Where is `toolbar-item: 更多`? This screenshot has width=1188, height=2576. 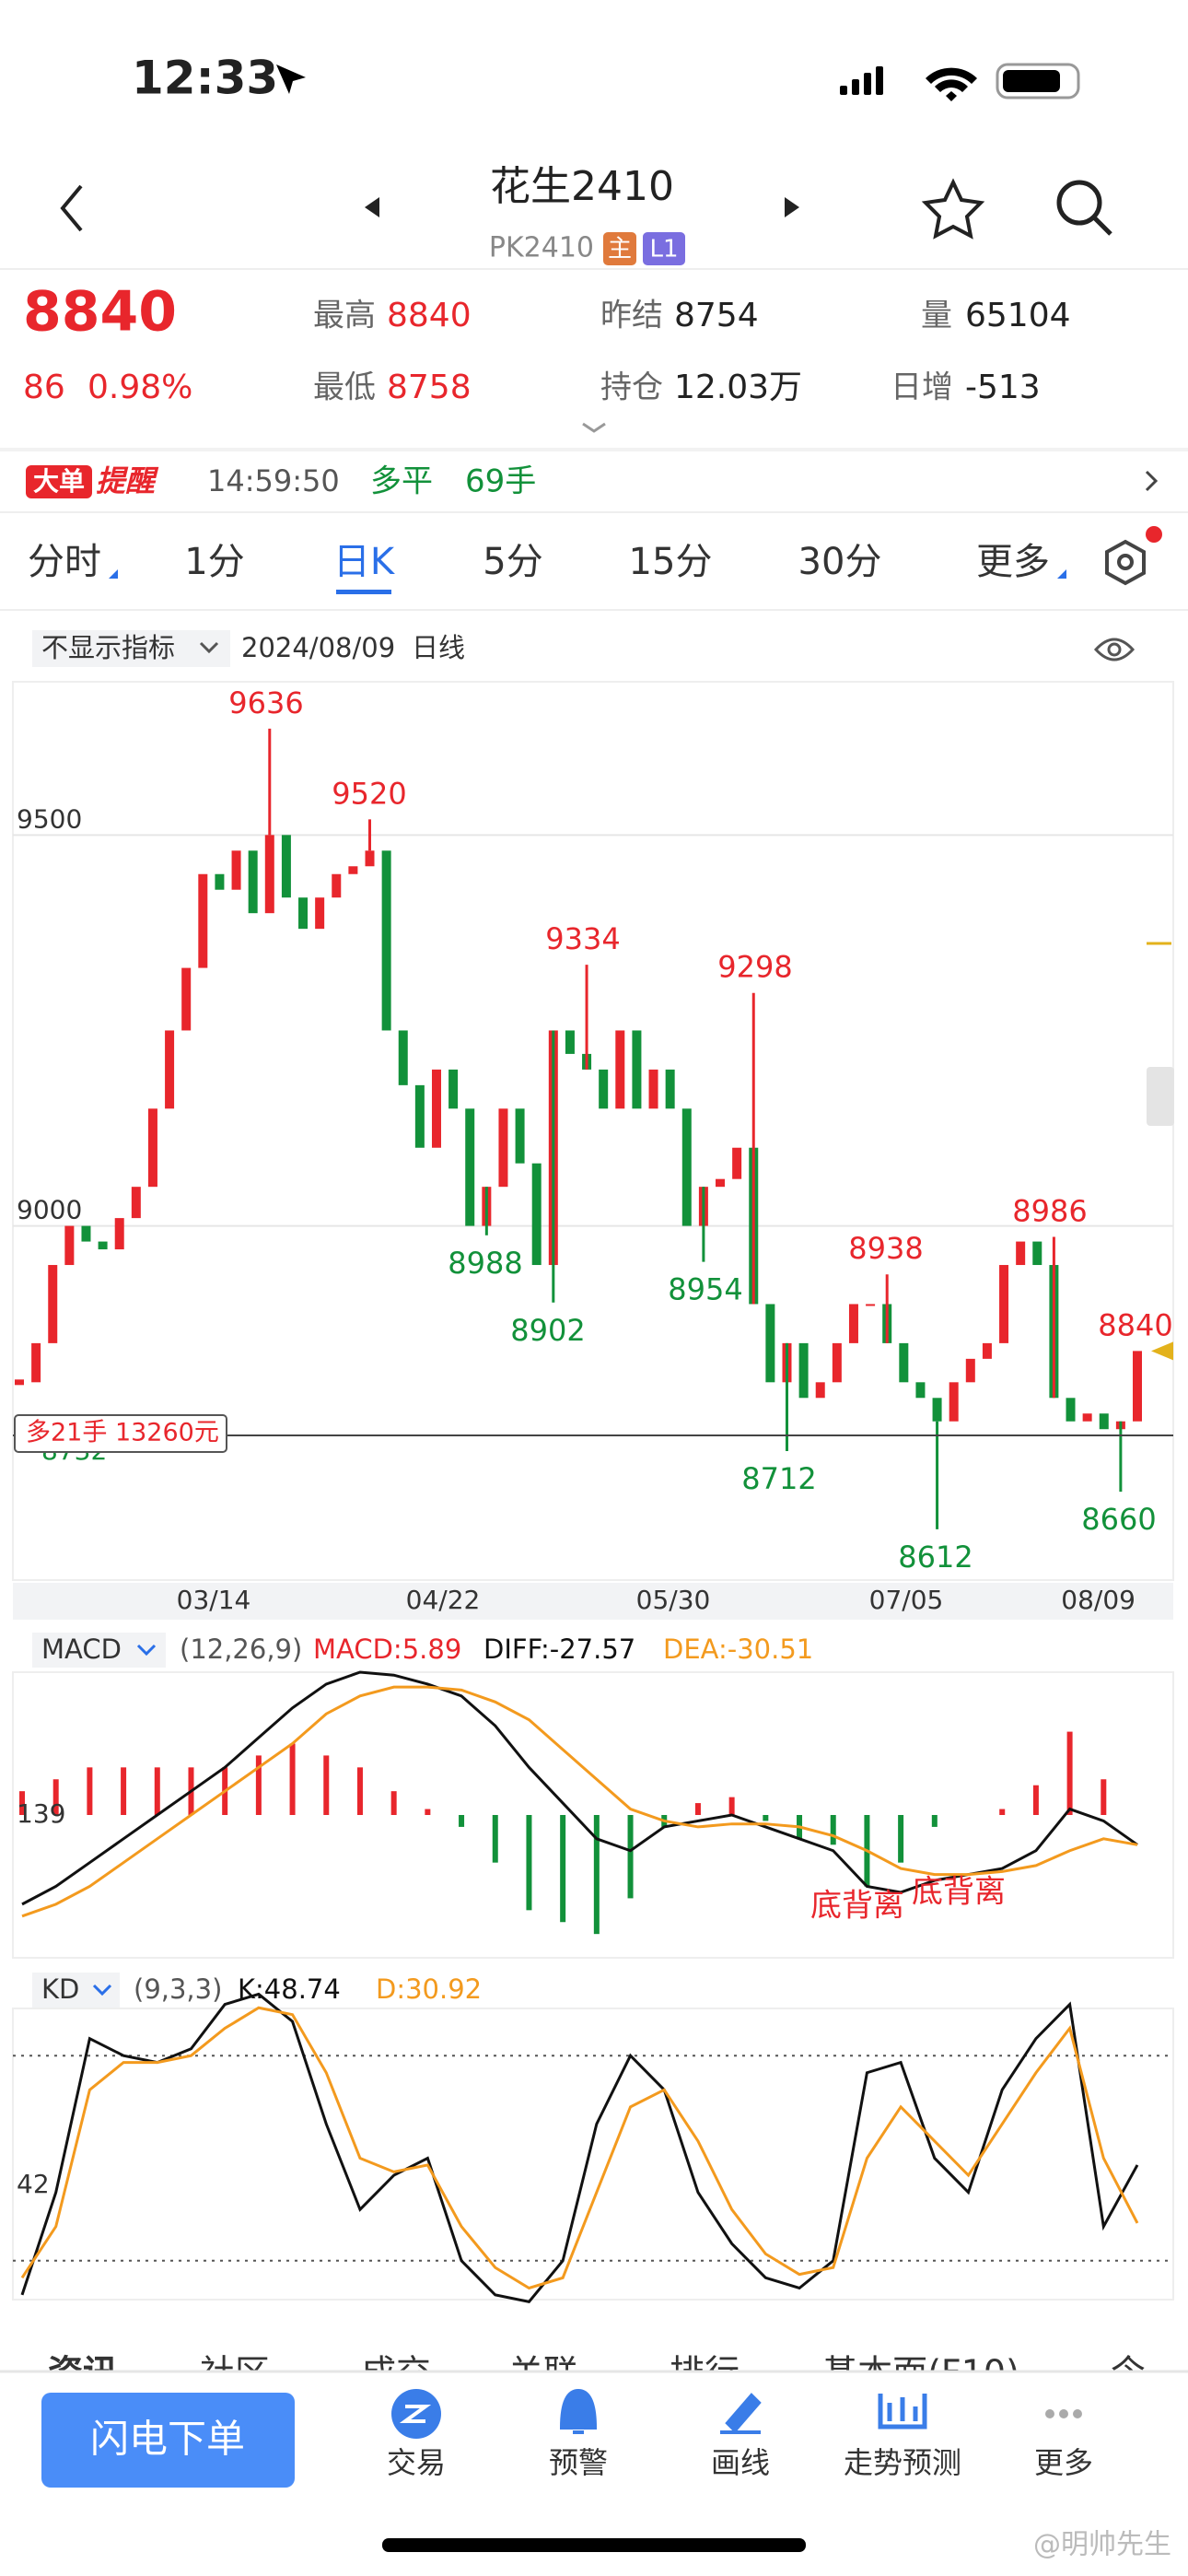 toolbar-item: 更多 is located at coordinates (1063, 2462).